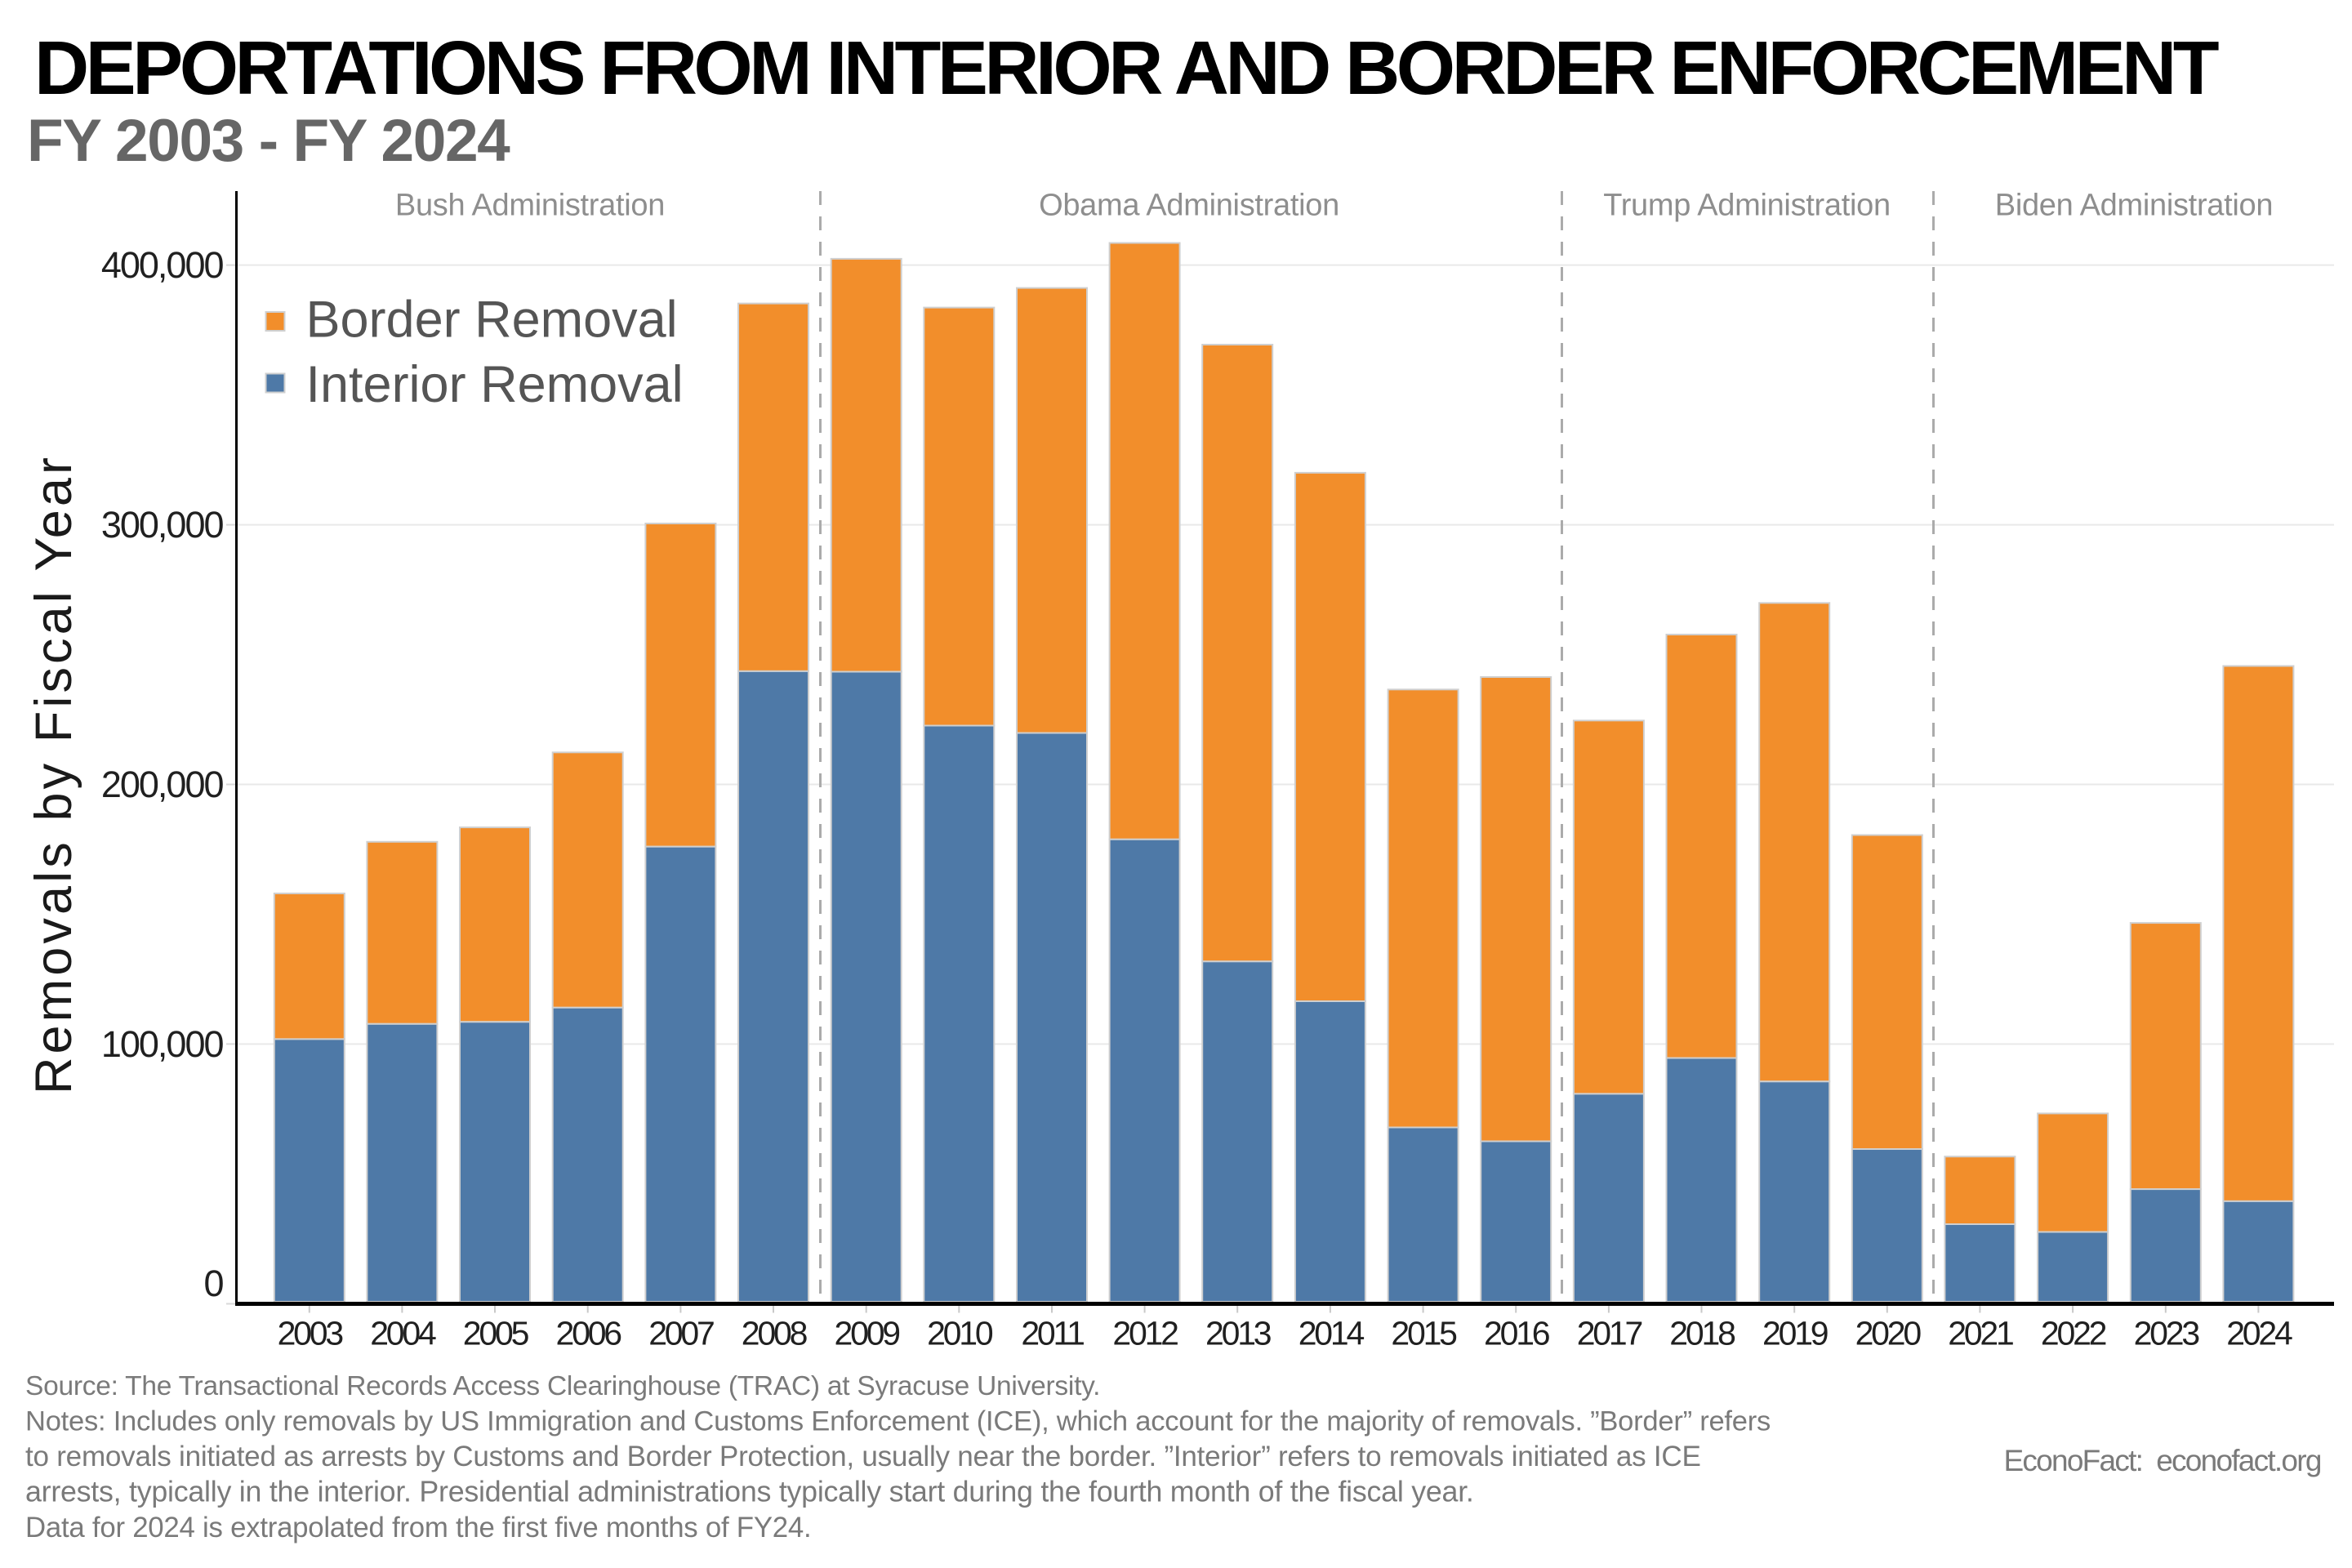 This screenshot has width=2352, height=1568. Describe the element at coordinates (1424, 1333) in the screenshot. I see `svg-text: 2015` at that location.